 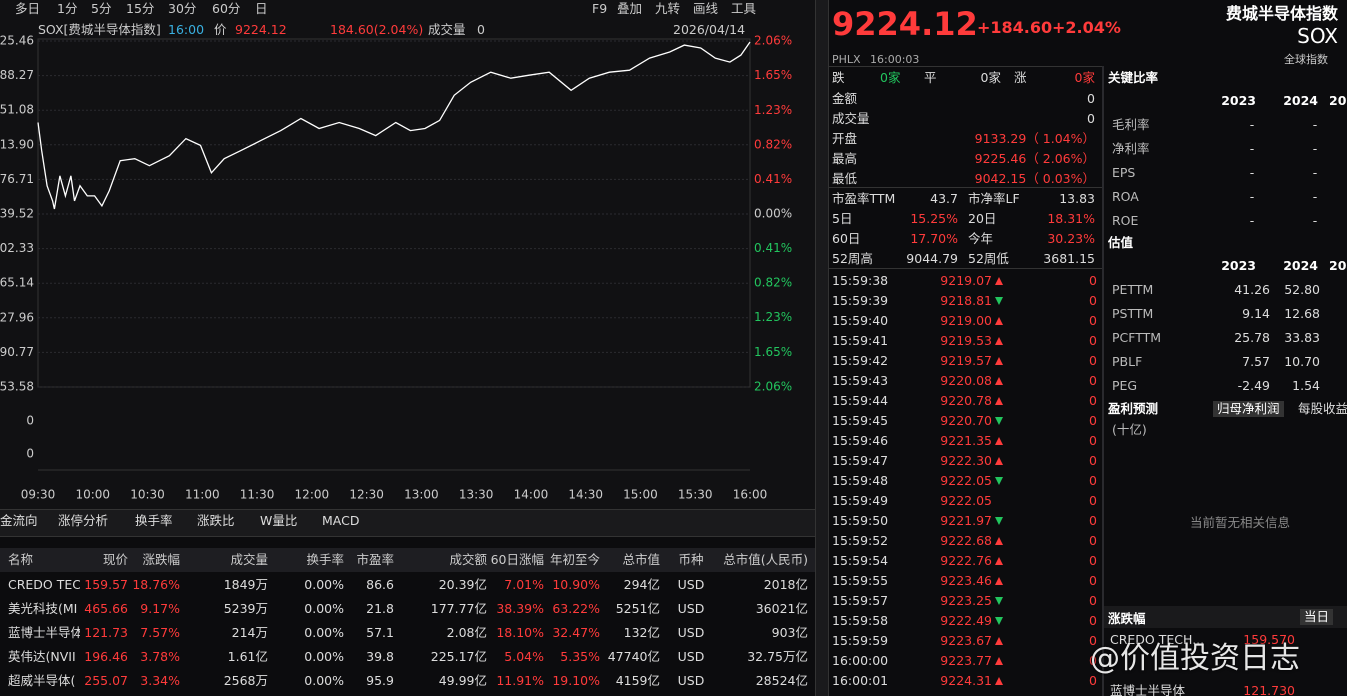 What do you see at coordinates (247, 656) in the screenshot?
I see `table-cell: 1.61亿` at bounding box center [247, 656].